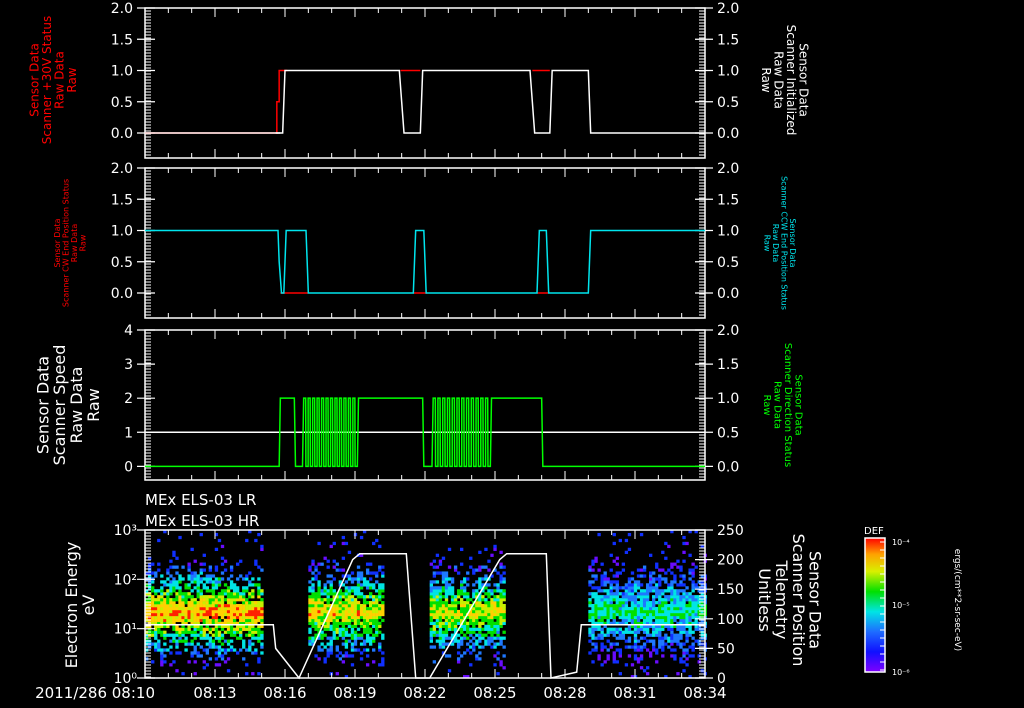 This screenshot has height=708, width=1024. What do you see at coordinates (202, 521) in the screenshot?
I see `svg-text: MEx ELS-03 HR` at bounding box center [202, 521].